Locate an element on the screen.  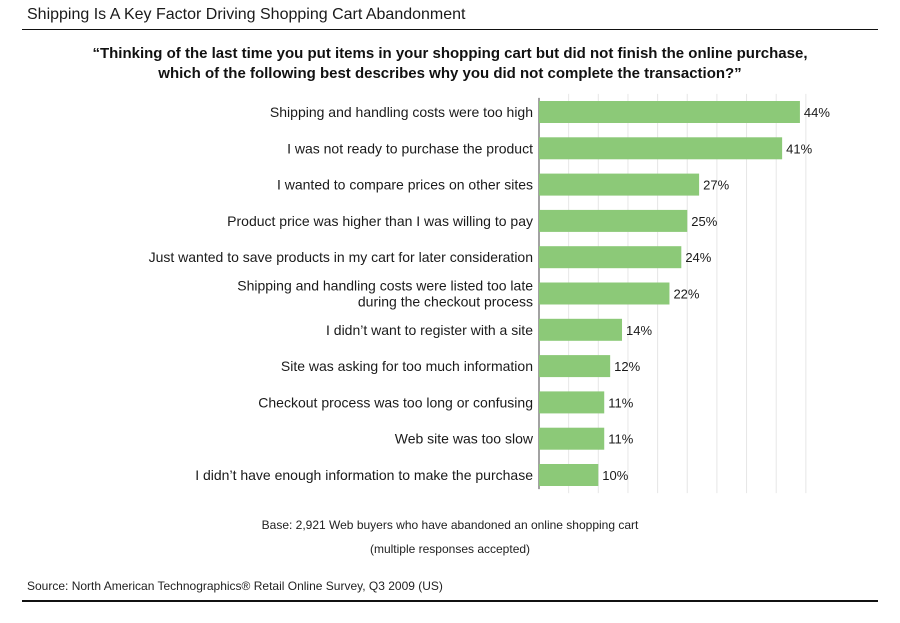
responses-note: (multiple responses accepted) is located at coordinates (450, 549).